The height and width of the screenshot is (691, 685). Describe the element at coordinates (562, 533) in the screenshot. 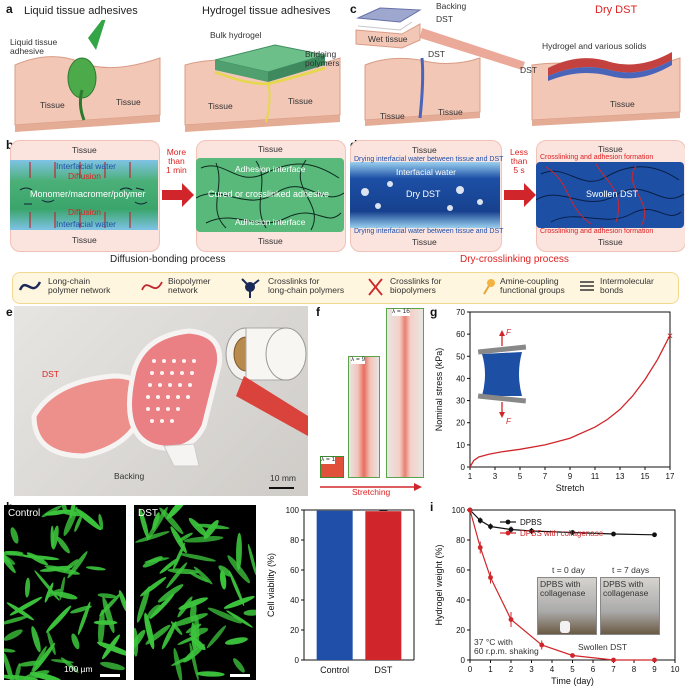

I see `i-legend-label-1: DPBS with collagenase` at that location.